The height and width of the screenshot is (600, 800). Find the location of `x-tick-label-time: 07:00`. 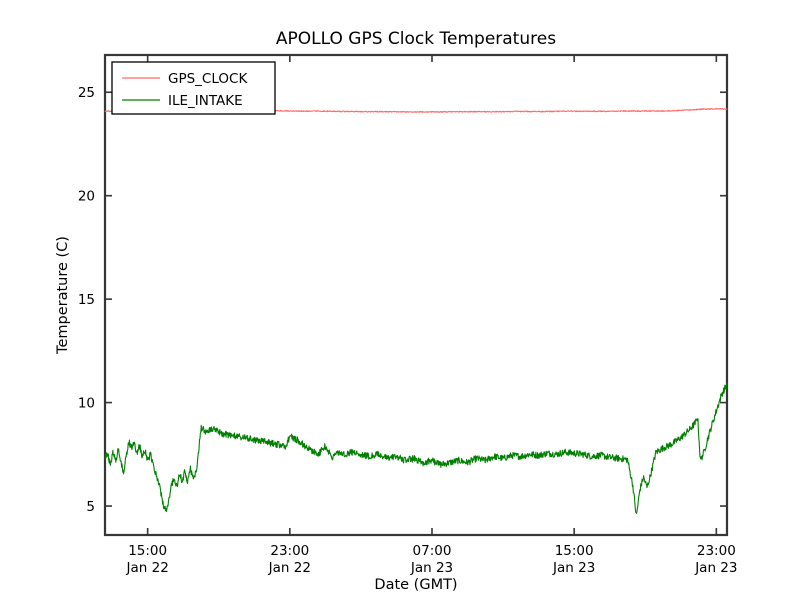

x-tick-label-time: 07:00 is located at coordinates (432, 551).